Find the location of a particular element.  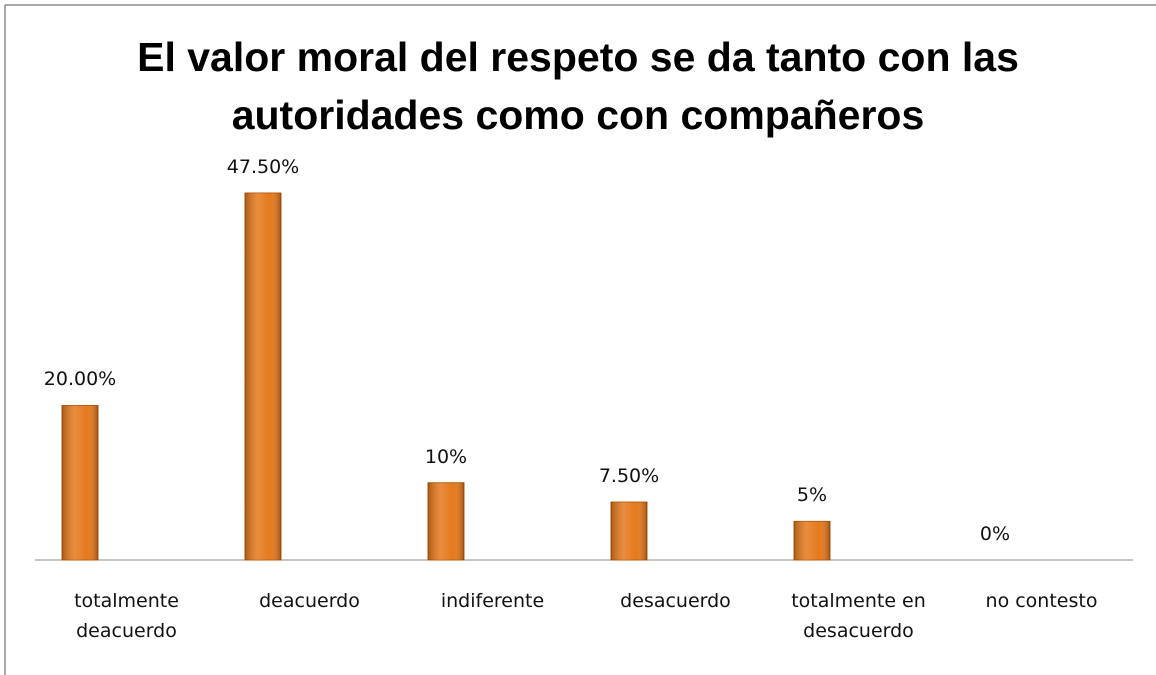

data-label: 7.50% is located at coordinates (629, 476).